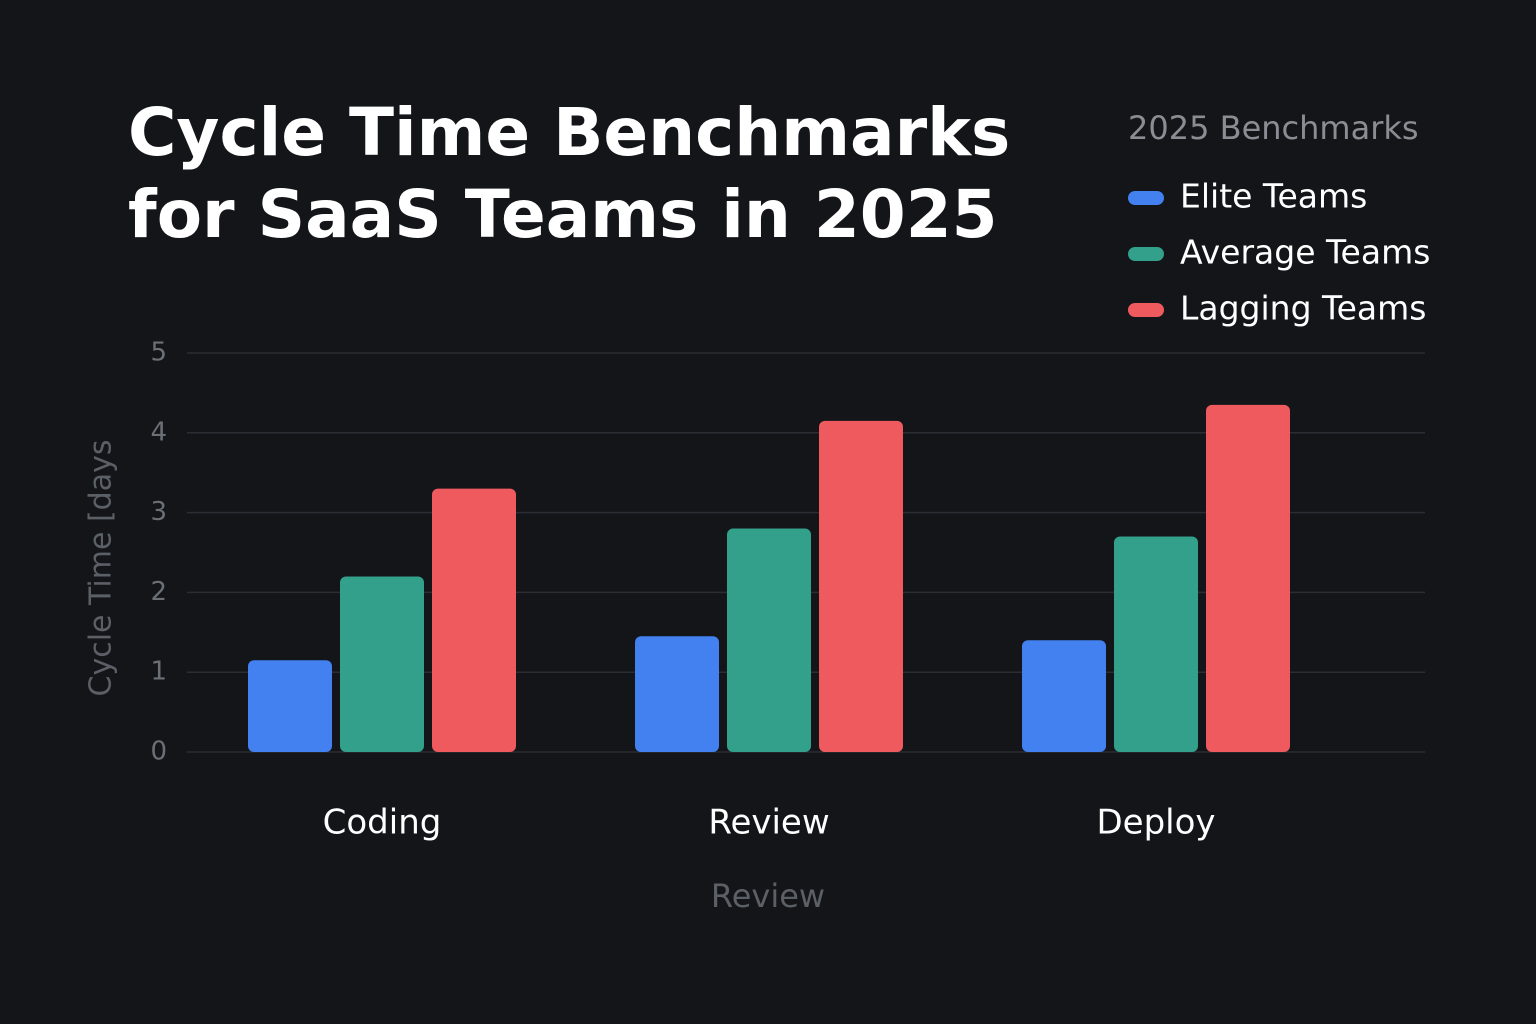 This screenshot has height=1024, width=1536. I want to click on legend-label: Lagging Teams, so click(1303, 308).